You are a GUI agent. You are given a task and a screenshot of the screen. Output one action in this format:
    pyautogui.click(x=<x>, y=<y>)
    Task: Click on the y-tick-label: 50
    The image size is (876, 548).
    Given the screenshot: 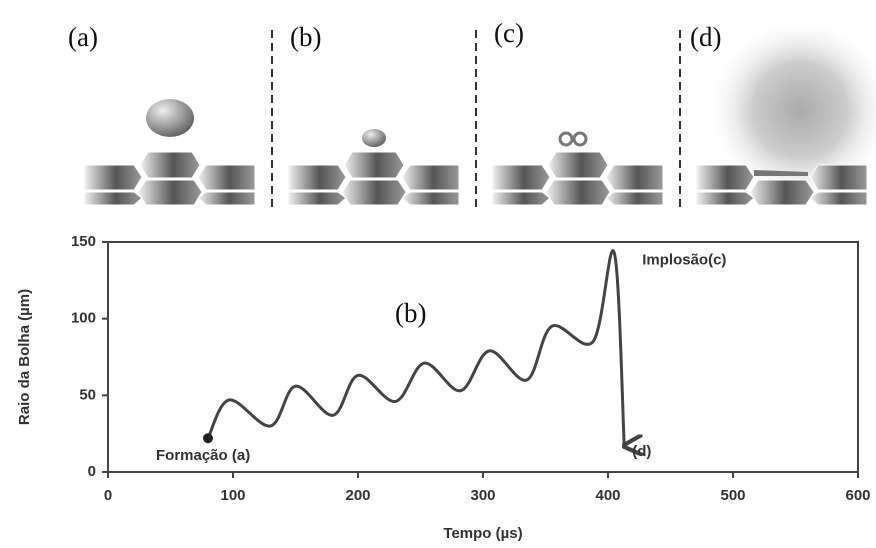 What is the action you would take?
    pyautogui.click(x=87, y=394)
    